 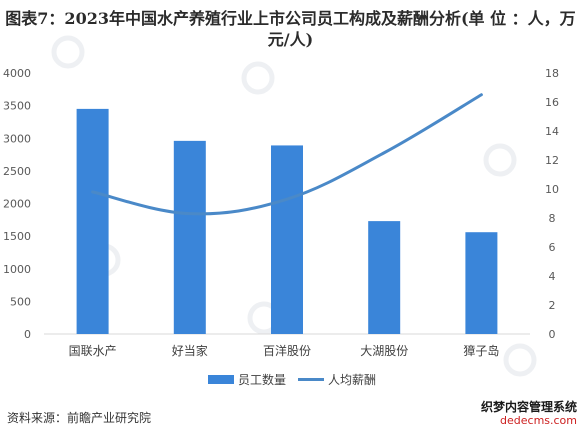 I want to click on right-tick-label: 10, so click(x=552, y=189).